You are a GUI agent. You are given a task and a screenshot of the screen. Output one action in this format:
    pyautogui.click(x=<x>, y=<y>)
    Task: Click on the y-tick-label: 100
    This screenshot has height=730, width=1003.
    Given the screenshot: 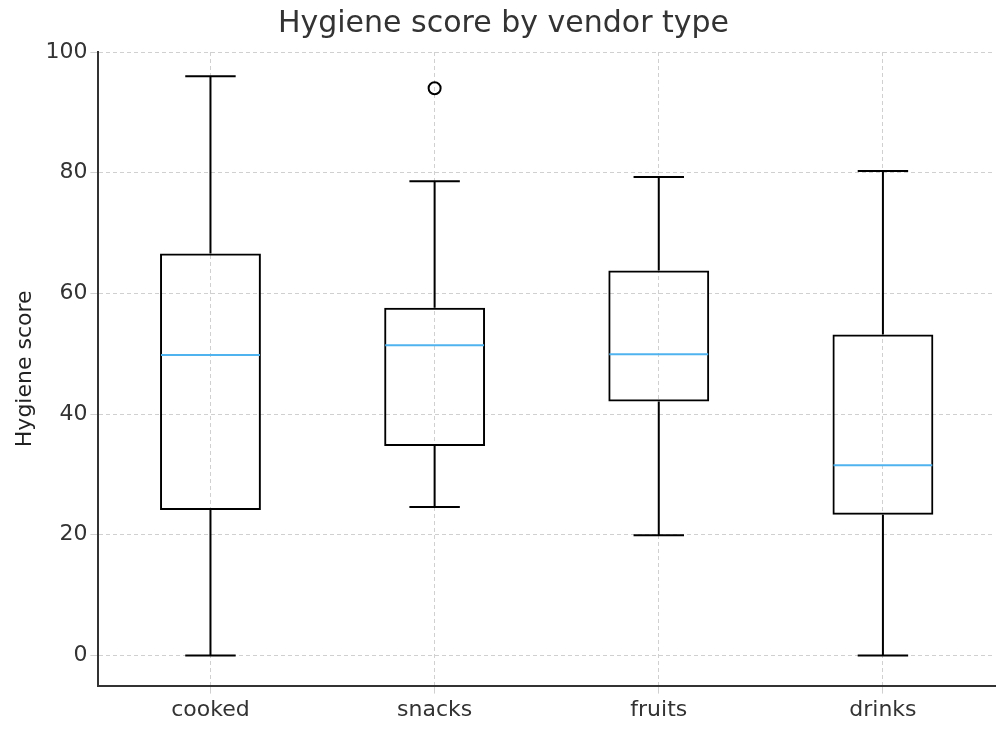 What is the action you would take?
    pyautogui.click(x=66, y=50)
    